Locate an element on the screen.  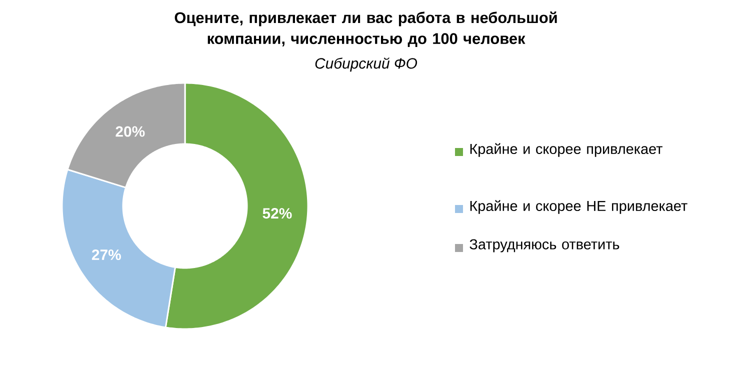
data-label: 27% is located at coordinates (106, 254).